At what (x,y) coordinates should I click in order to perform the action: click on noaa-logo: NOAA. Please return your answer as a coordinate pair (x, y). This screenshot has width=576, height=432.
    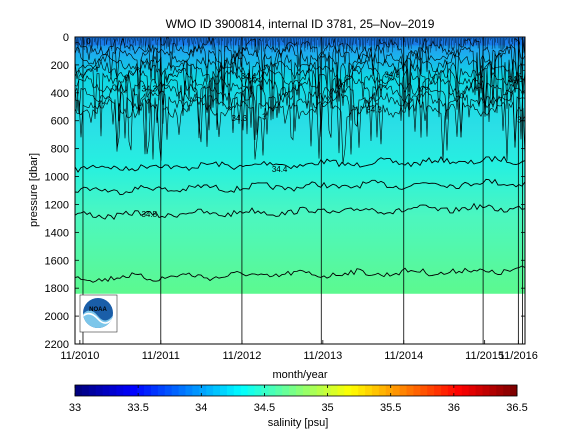
    Looking at the image, I should click on (98, 313).